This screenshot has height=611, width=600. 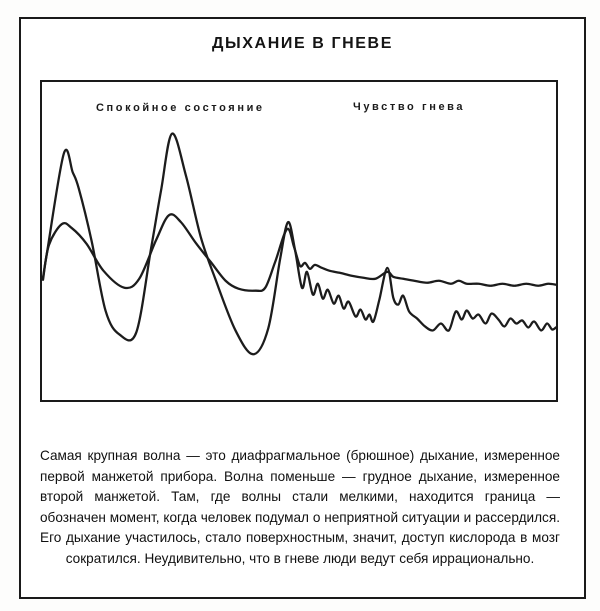 What do you see at coordinates (302, 43) in the screenshot?
I see `figure-title: ДЫХАНИЕ В ГНЕВЕ` at bounding box center [302, 43].